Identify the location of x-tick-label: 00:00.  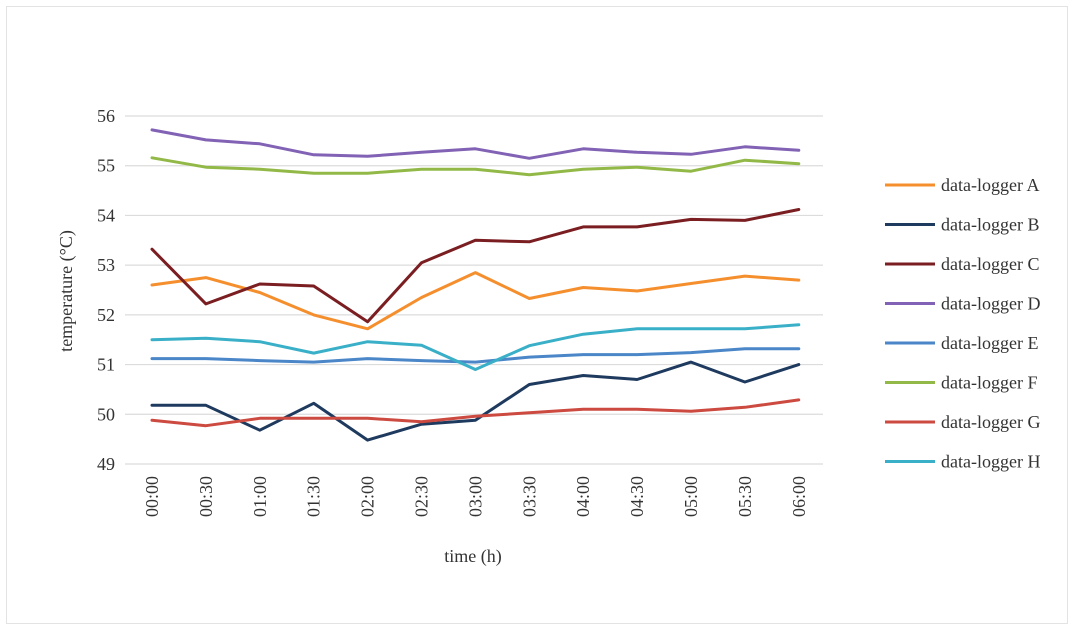
(152, 496).